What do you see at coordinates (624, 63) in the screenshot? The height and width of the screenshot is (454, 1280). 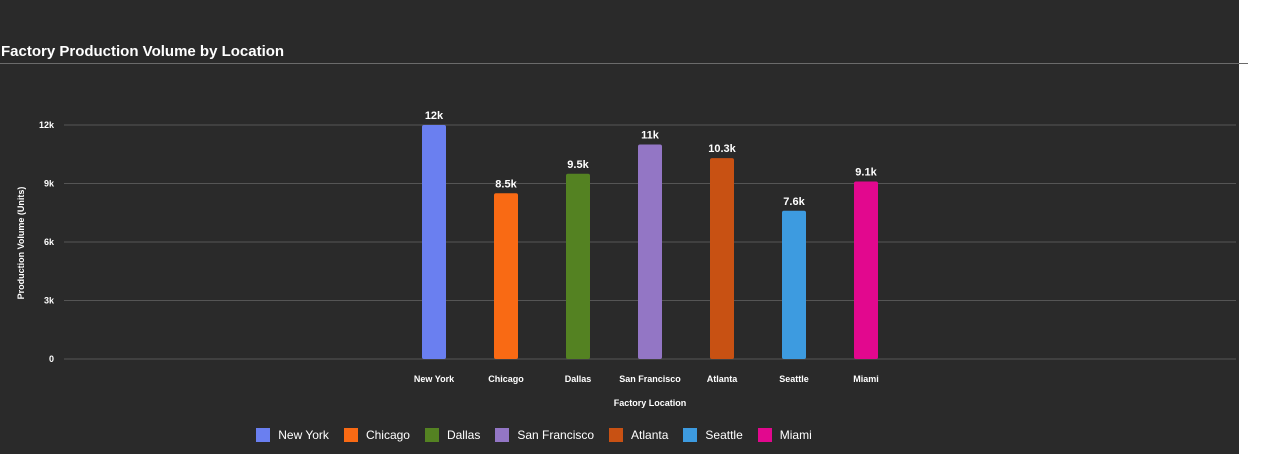 I see `title-divider` at bounding box center [624, 63].